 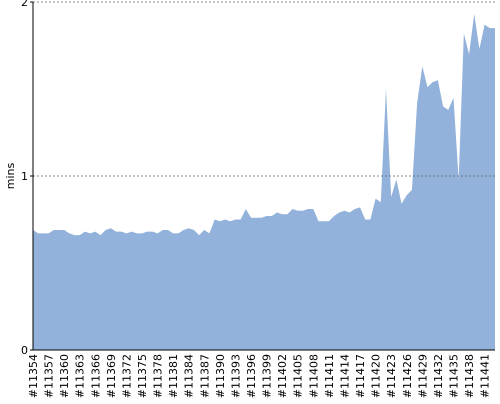 I want to click on x-tick-label: #11411, so click(x=329, y=376).